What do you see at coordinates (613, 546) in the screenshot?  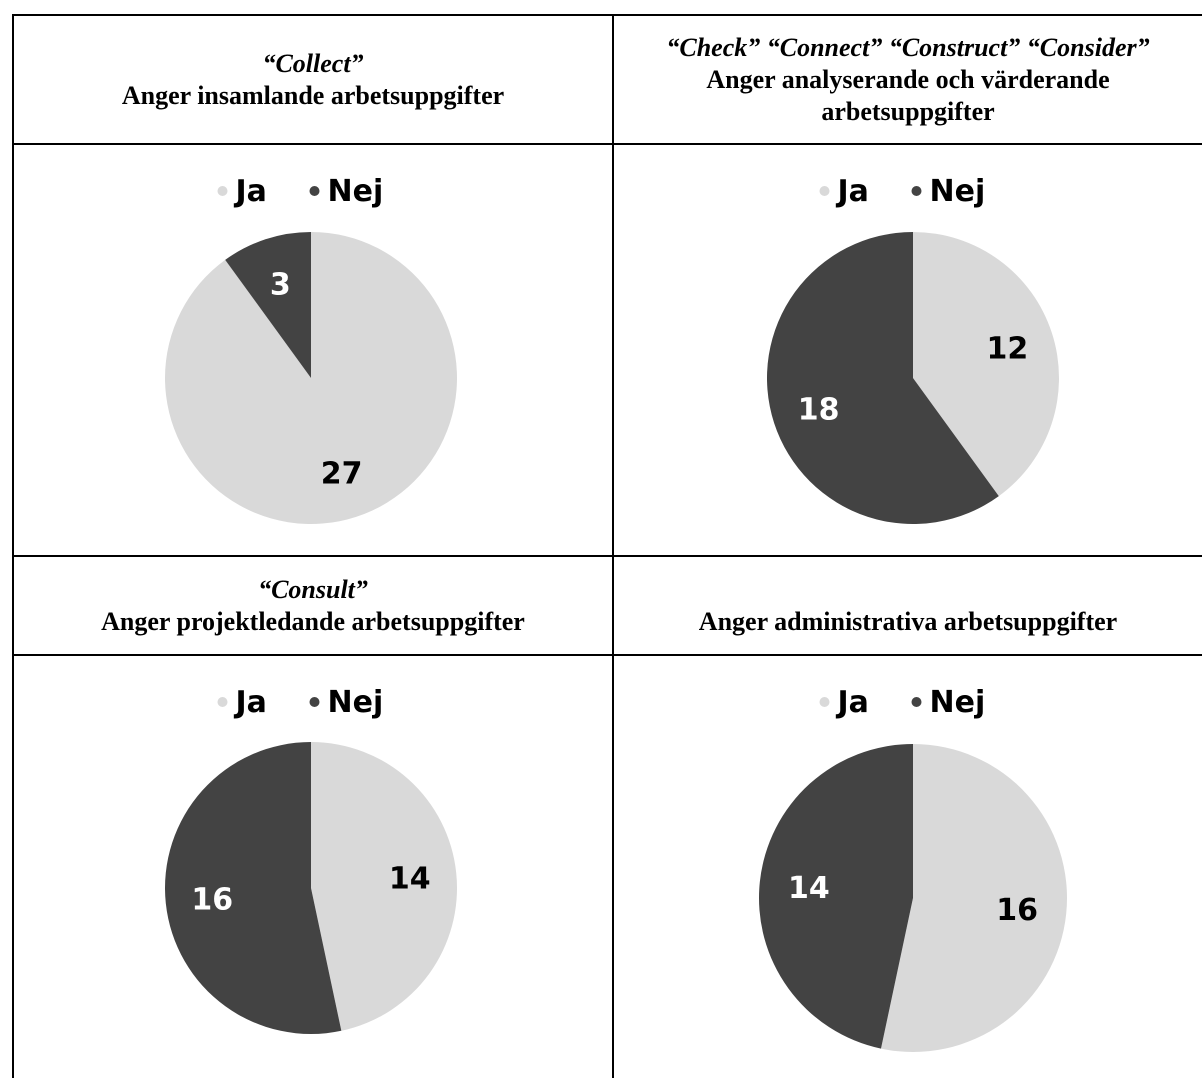 I see `border-middle` at bounding box center [613, 546].